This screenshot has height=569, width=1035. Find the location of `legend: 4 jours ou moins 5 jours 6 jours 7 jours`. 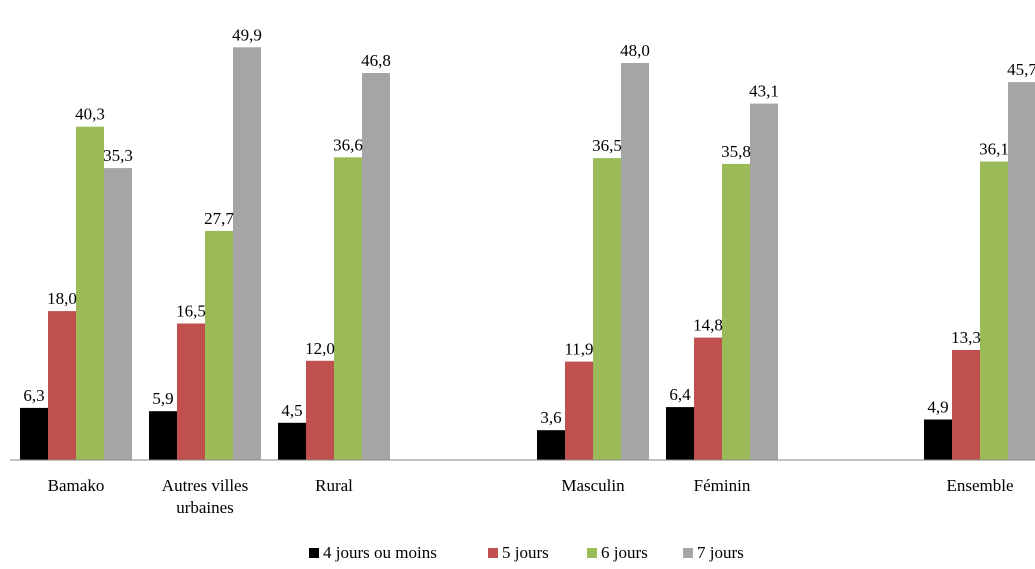

legend: 4 jours ou moins 5 jours 6 jours 7 jours is located at coordinates (526, 552).